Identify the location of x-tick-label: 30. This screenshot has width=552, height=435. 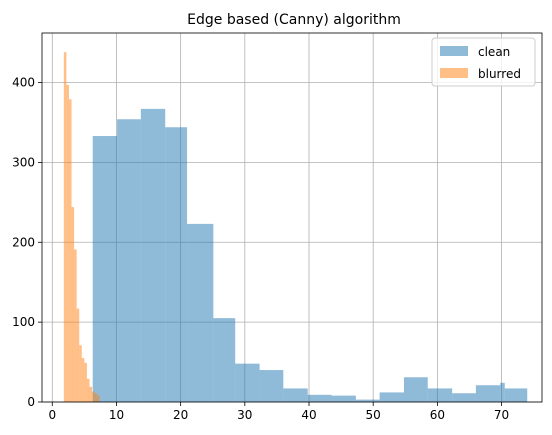
(244, 415).